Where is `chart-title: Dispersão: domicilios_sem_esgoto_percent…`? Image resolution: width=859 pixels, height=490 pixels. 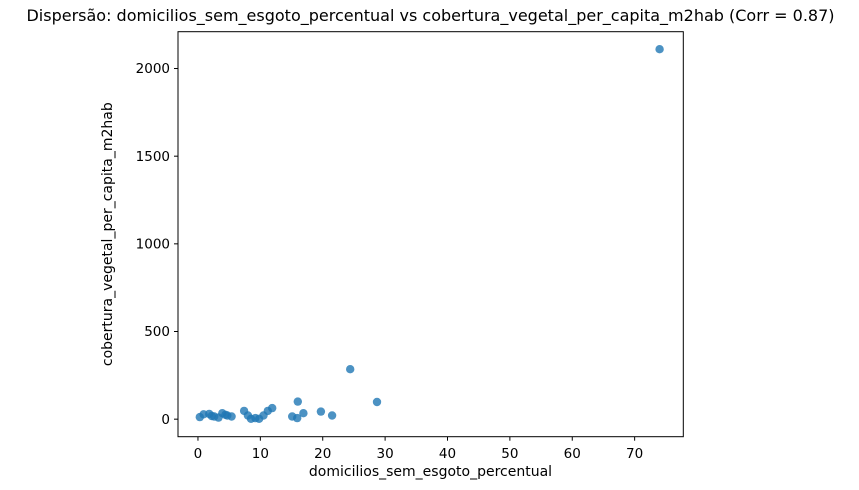
chart-title: Dispersão: domicilios_sem_esgoto_percent… is located at coordinates (430, 16).